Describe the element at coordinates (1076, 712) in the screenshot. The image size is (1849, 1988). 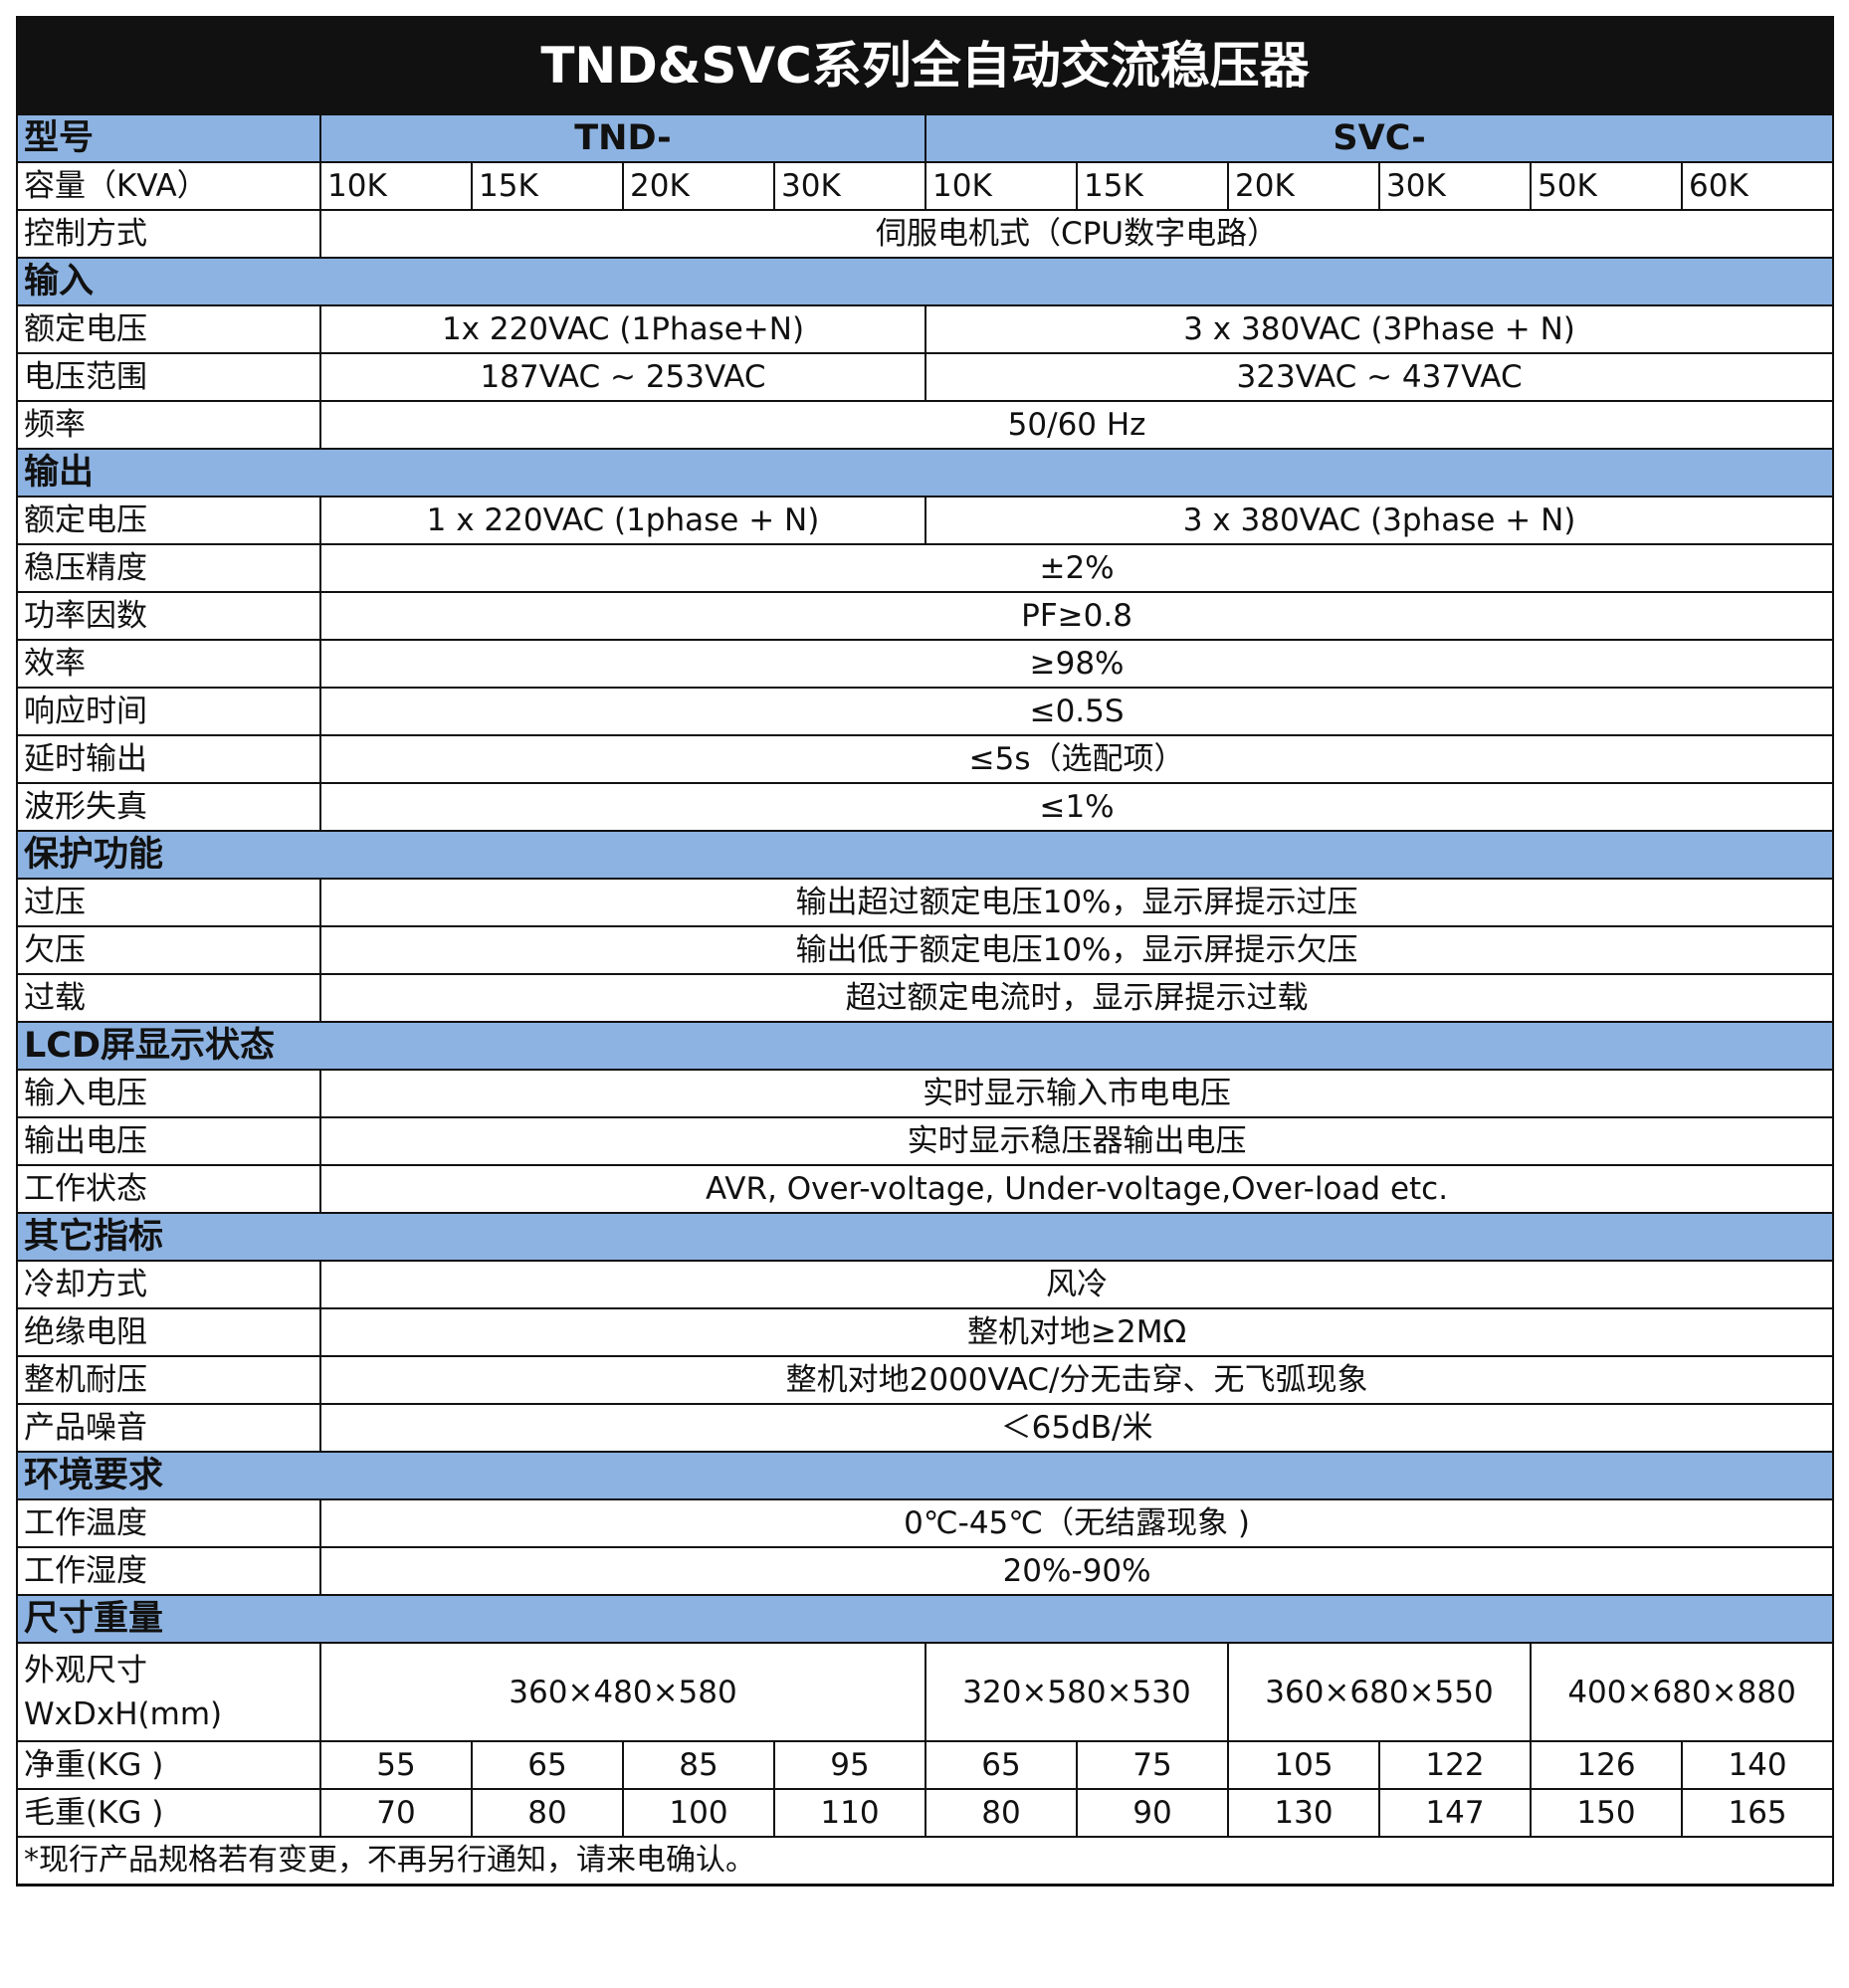
I see `table-cell: ≤0.5S` at that location.